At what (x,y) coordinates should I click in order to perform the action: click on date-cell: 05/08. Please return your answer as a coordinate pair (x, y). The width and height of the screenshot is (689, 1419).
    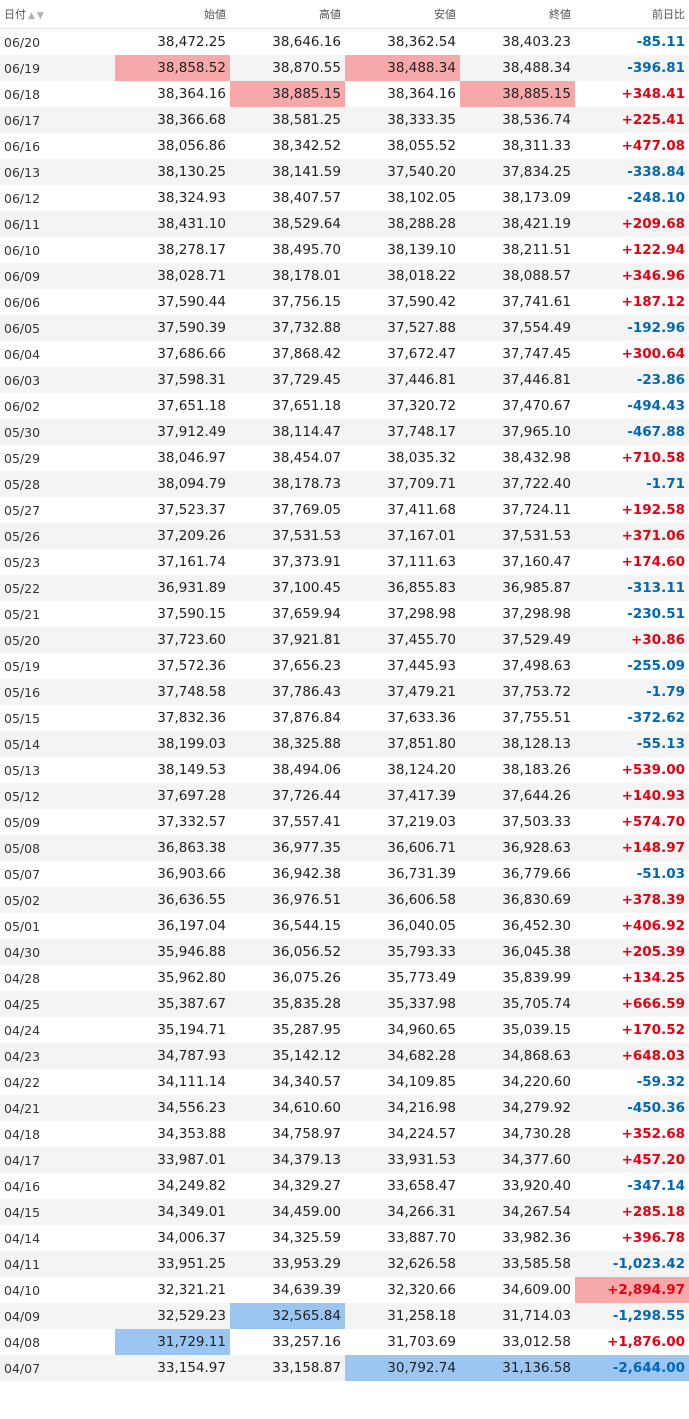
    Looking at the image, I should click on (57, 848).